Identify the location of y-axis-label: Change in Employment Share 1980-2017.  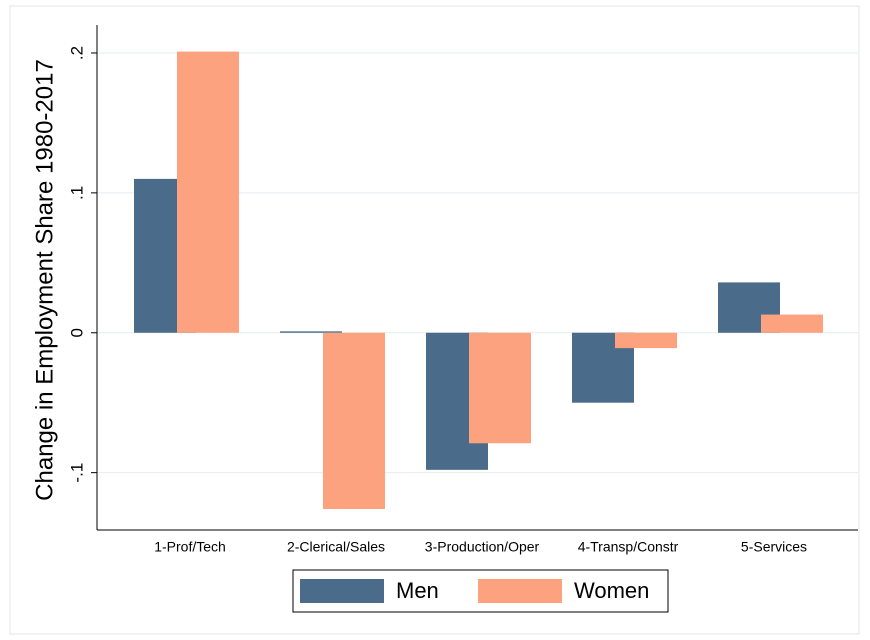
(44, 280).